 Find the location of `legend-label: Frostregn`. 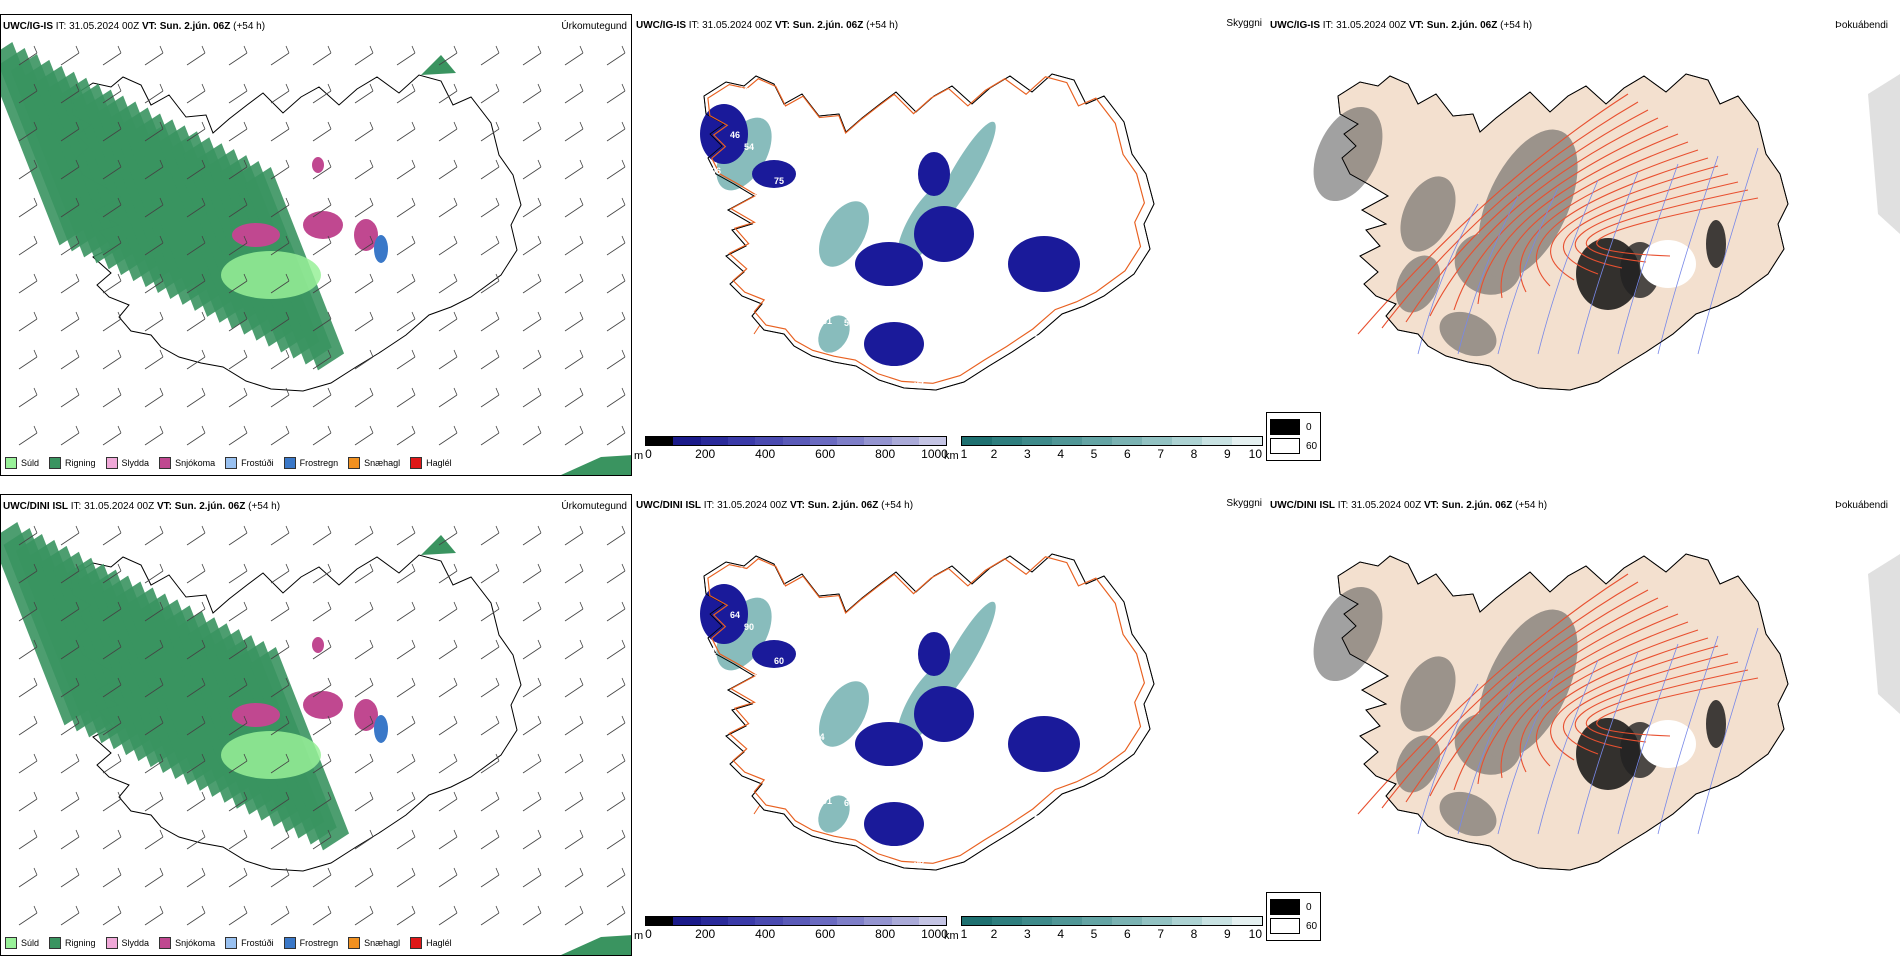

legend-label: Frostregn is located at coordinates (319, 943).